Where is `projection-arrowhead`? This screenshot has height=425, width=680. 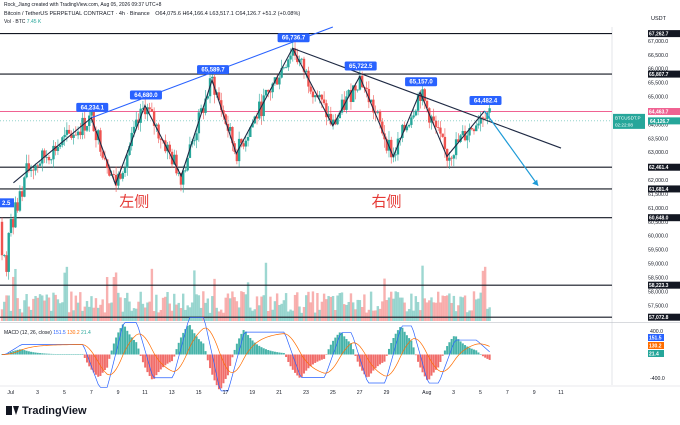
projection-arrowhead is located at coordinates (535, 182).